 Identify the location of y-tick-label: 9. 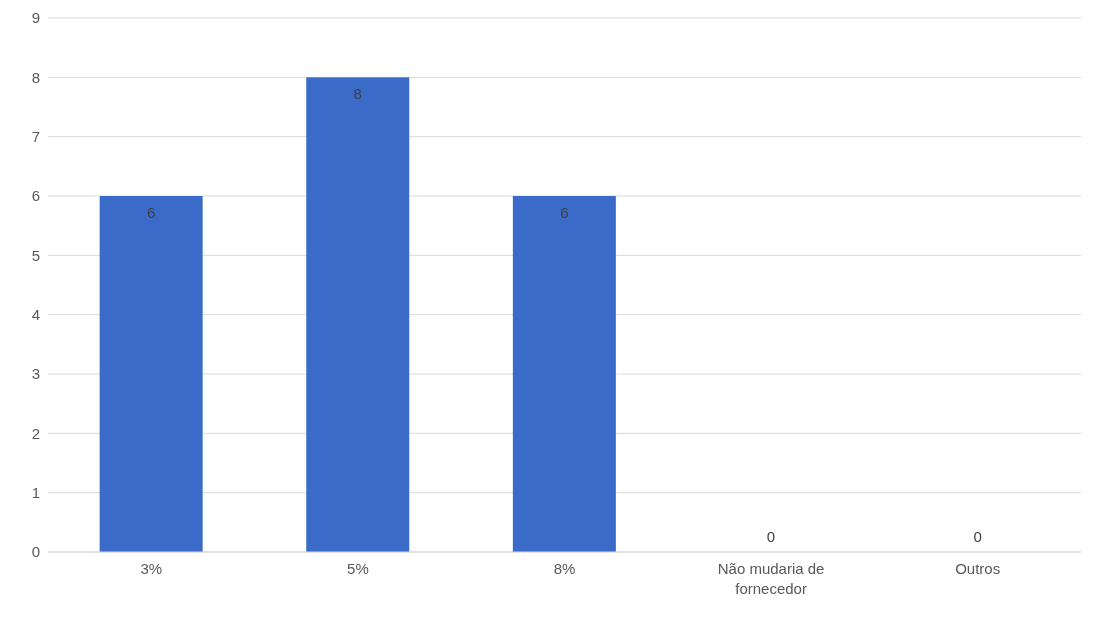
(35, 18).